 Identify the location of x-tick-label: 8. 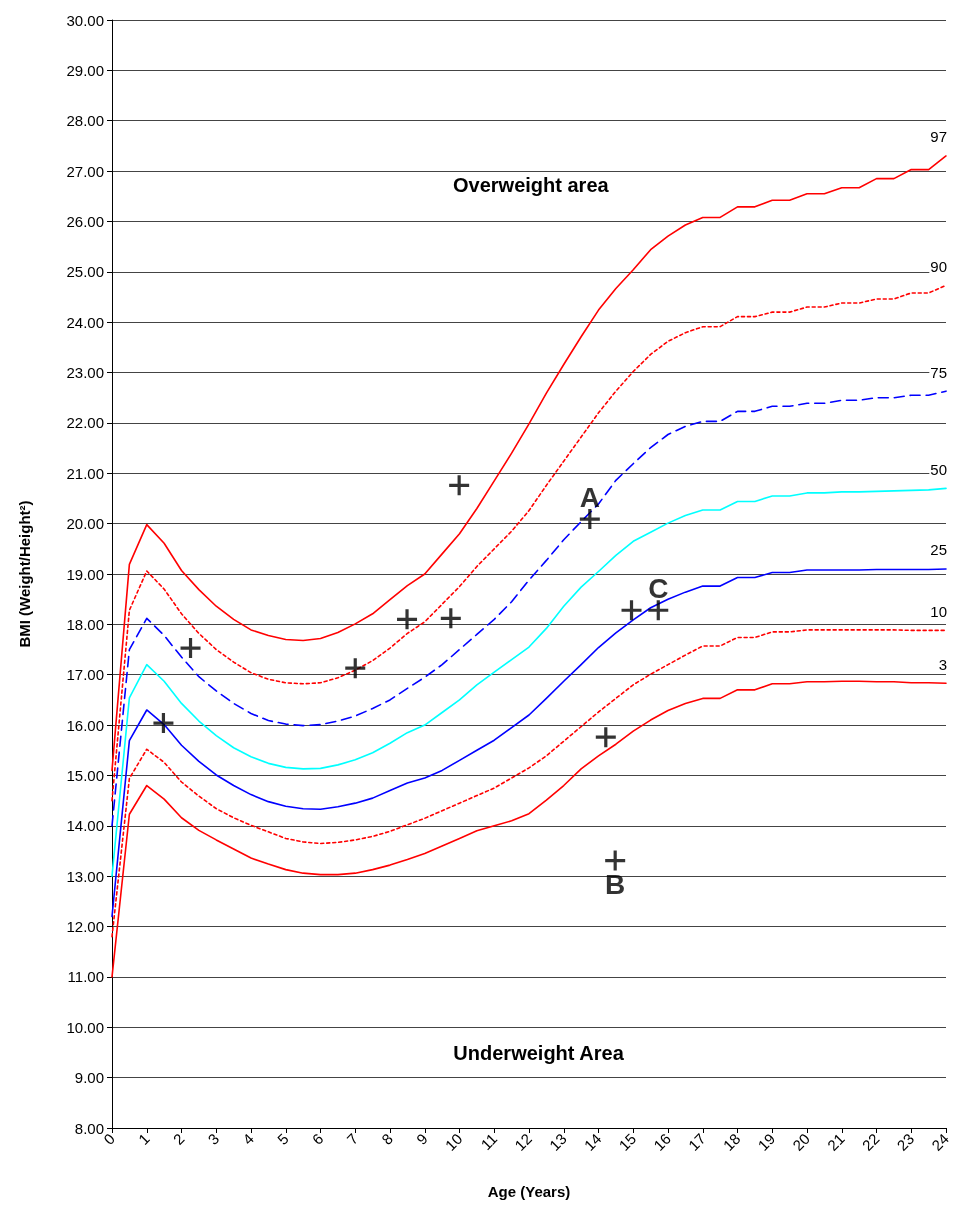
(387, 1138).